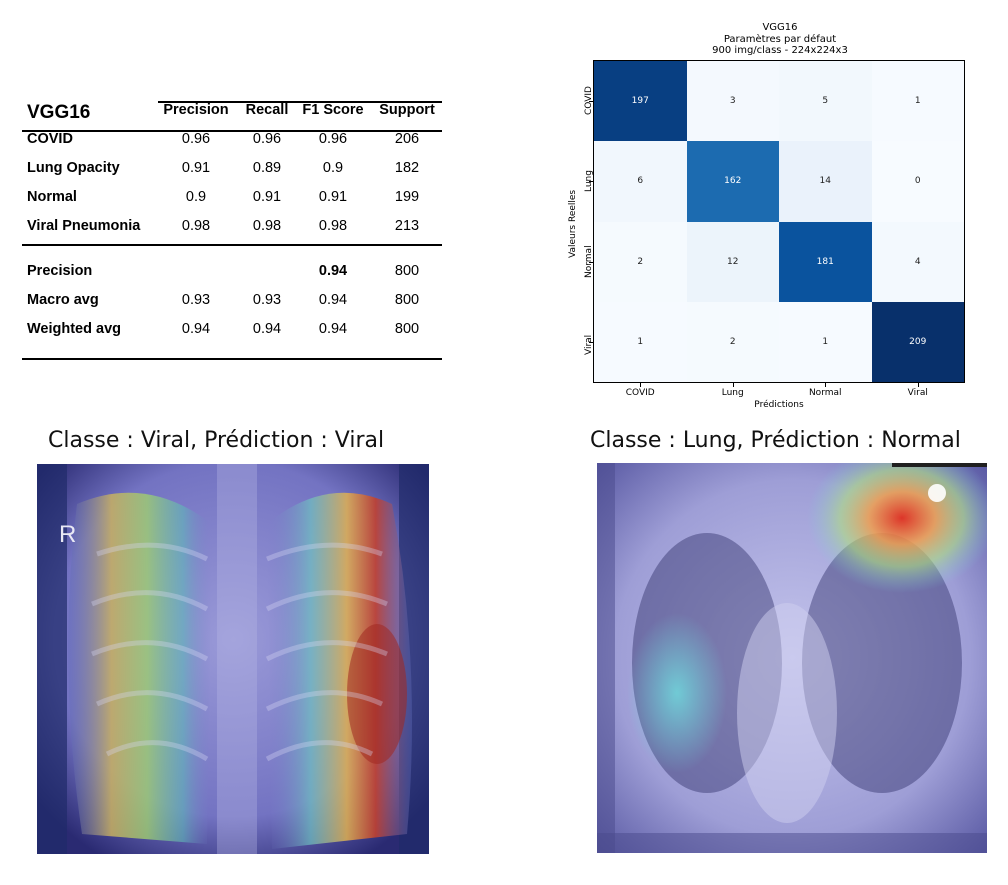  What do you see at coordinates (67, 534) in the screenshot?
I see `xray-side-marker: R` at bounding box center [67, 534].